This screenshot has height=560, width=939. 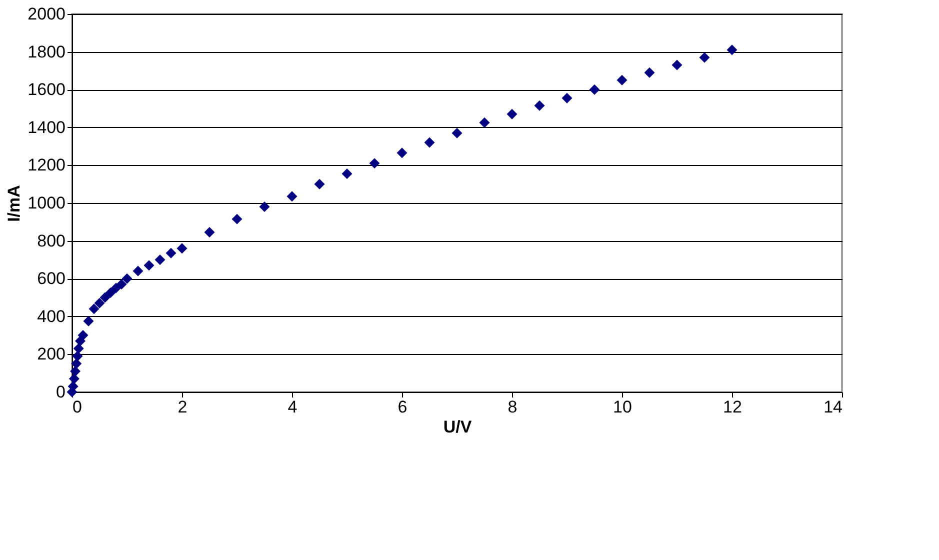 I want to click on y-tick-label: 1600, so click(x=47, y=90).